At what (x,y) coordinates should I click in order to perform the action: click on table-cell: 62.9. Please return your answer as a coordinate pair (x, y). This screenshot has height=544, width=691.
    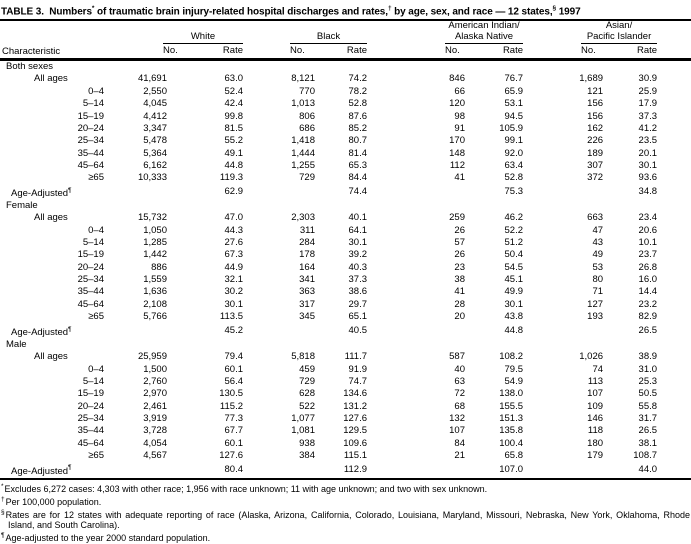
    Looking at the image, I should click on (234, 192).